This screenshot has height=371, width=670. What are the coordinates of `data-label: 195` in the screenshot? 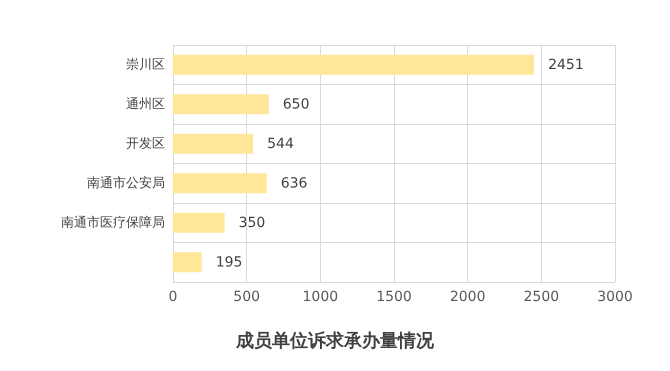 It's located at (229, 262).